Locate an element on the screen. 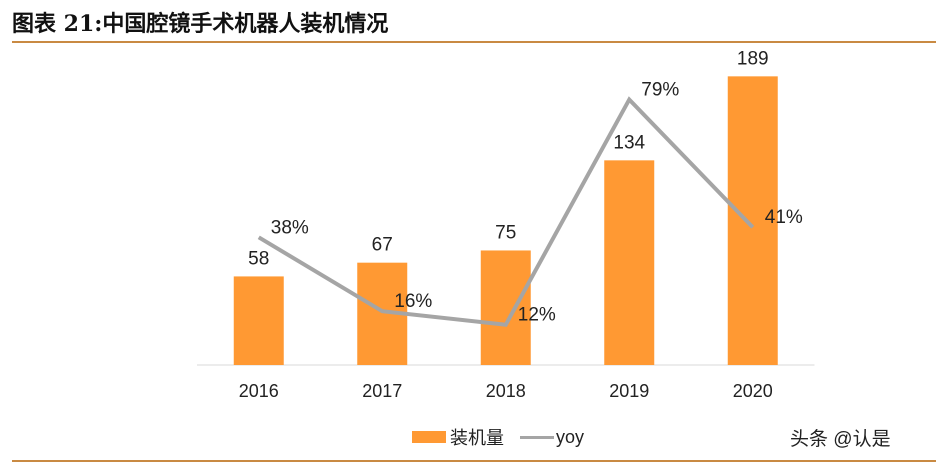  bar-data-label: 189 is located at coordinates (753, 58).